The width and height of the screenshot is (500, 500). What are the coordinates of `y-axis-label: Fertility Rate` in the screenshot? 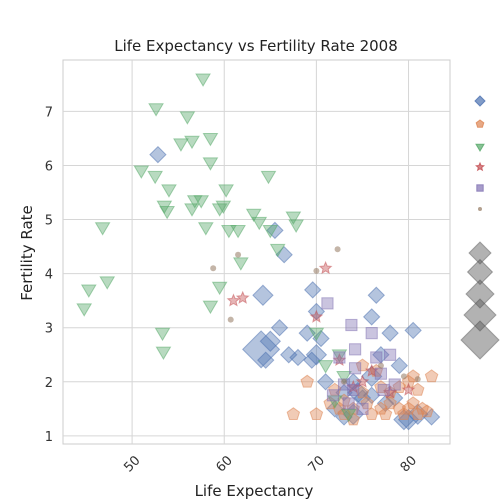 It's located at (27, 253).